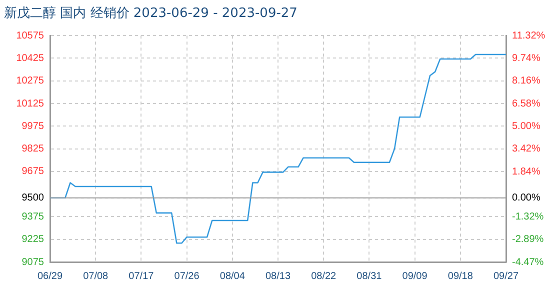 The height and width of the screenshot is (300, 560). What do you see at coordinates (33, 216) in the screenshot?
I see `y-tick-label: 9375` at bounding box center [33, 216].